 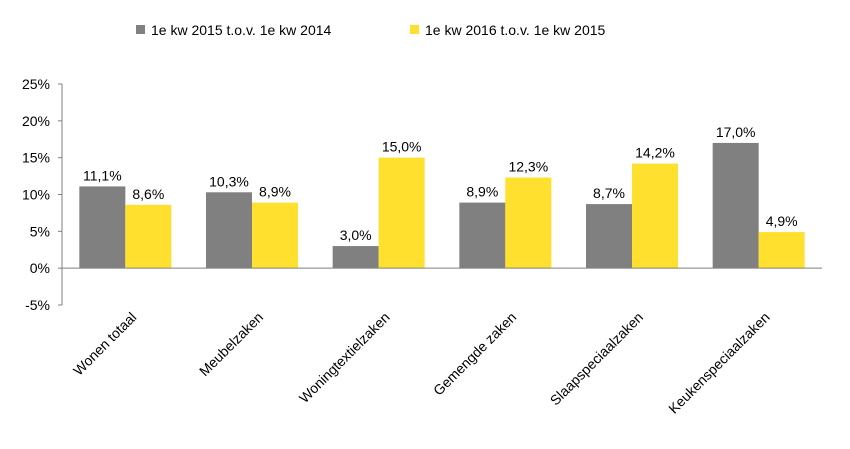 What do you see at coordinates (40, 231) in the screenshot?
I see `y-tick-label: 5%` at bounding box center [40, 231].